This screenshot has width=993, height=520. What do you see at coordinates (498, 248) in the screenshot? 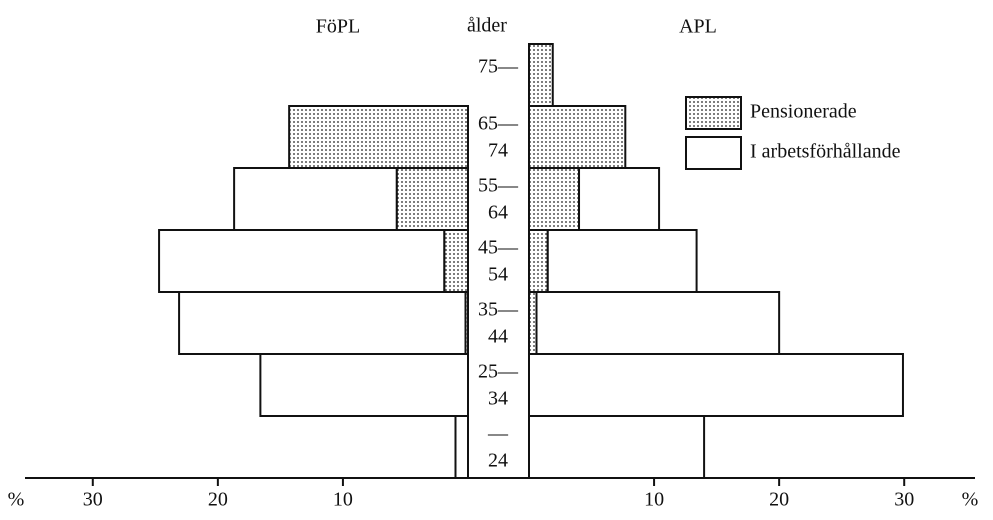
I see `age-label: 45—` at bounding box center [498, 248].